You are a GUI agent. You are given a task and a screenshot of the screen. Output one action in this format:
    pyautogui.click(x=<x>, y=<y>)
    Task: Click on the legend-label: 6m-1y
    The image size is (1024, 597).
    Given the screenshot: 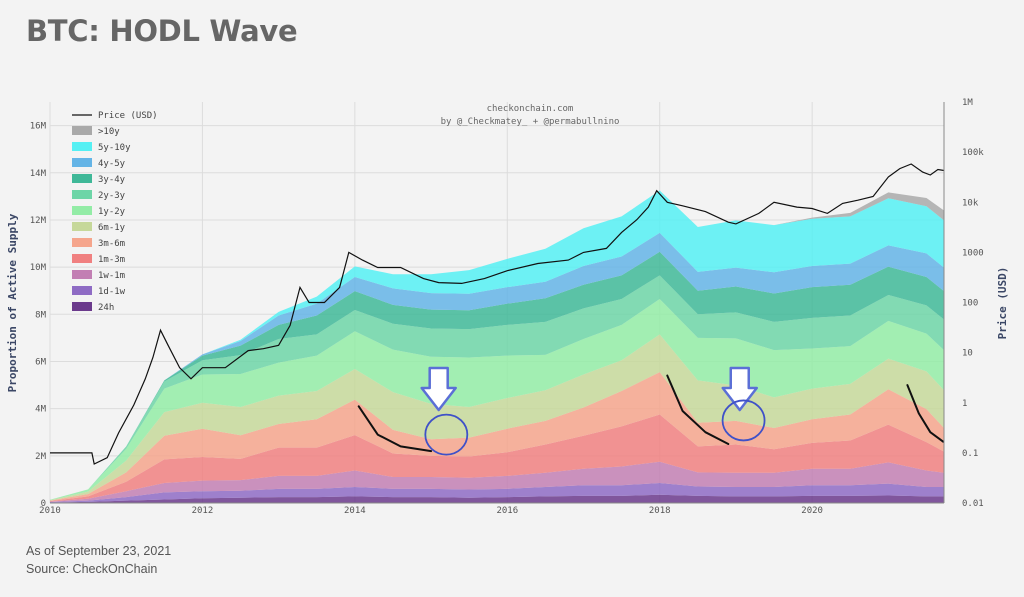 What is the action you would take?
    pyautogui.click(x=112, y=228)
    